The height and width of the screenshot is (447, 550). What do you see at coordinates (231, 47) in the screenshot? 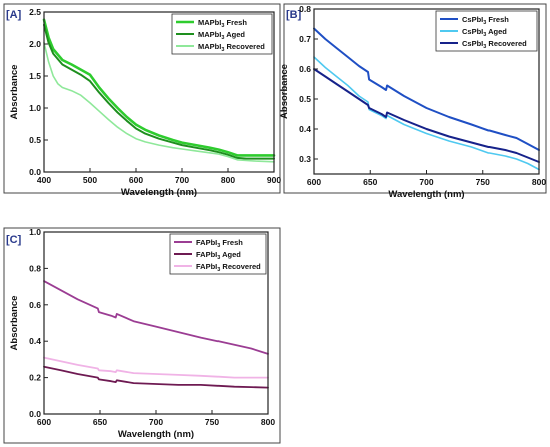
I see `legend-entry: MAPbI3 Recovered` at bounding box center [231, 47].